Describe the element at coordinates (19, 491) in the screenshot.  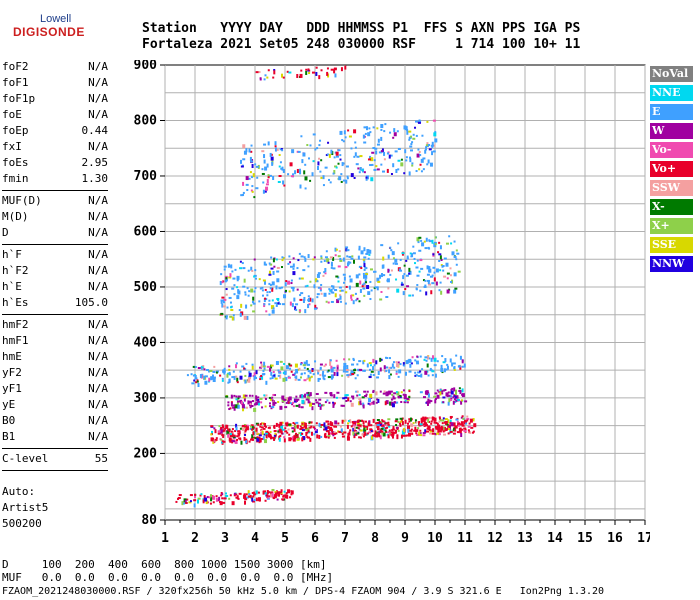
I see `auto-label: Auto:` at that location.